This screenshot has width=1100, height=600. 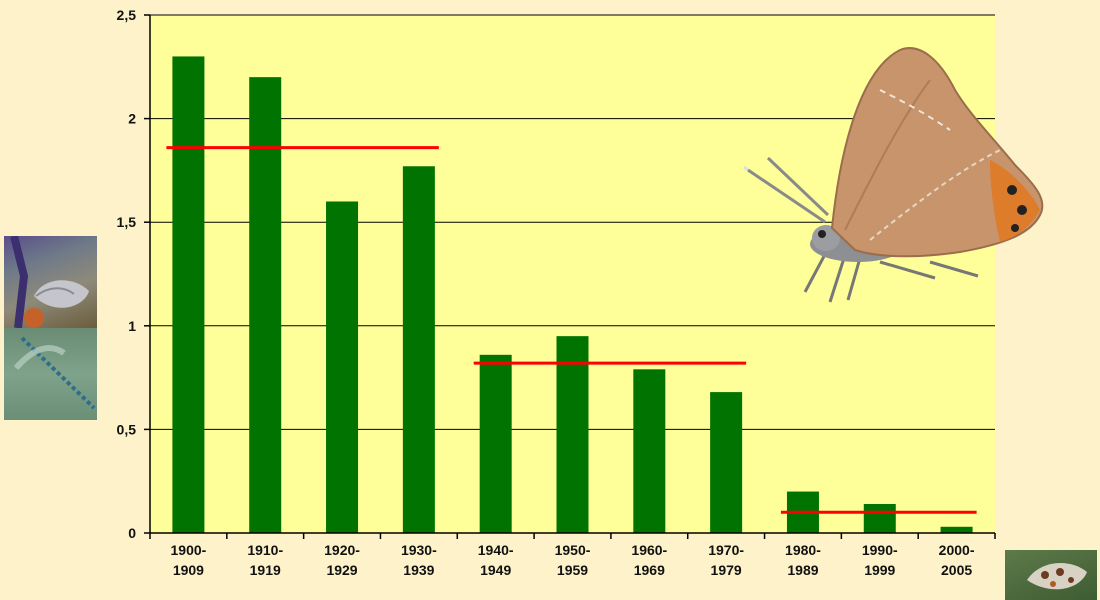 I want to click on x-tick-label: 1910-1919, so click(x=265, y=560).